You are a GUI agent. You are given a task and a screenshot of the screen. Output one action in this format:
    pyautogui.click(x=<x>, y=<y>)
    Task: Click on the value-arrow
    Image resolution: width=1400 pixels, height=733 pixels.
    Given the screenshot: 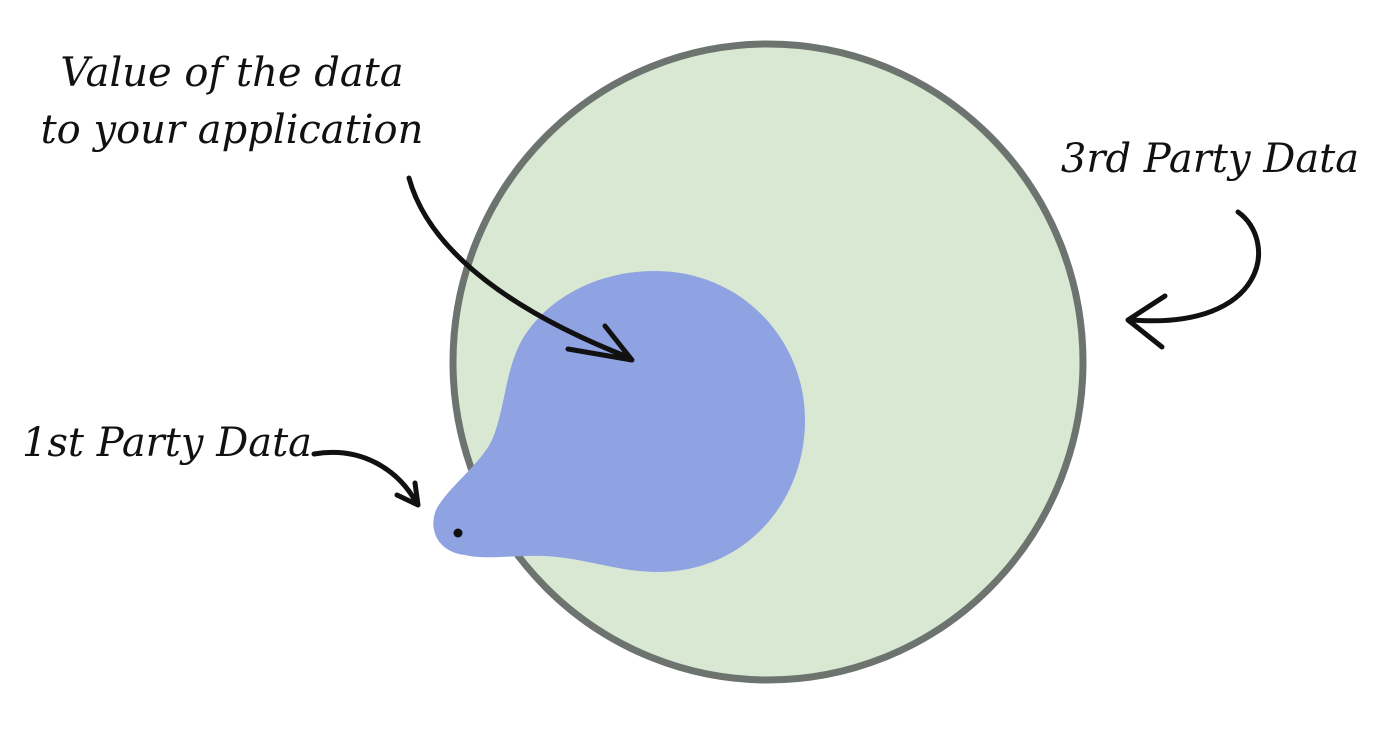 What is the action you would take?
    pyautogui.click(x=520, y=269)
    